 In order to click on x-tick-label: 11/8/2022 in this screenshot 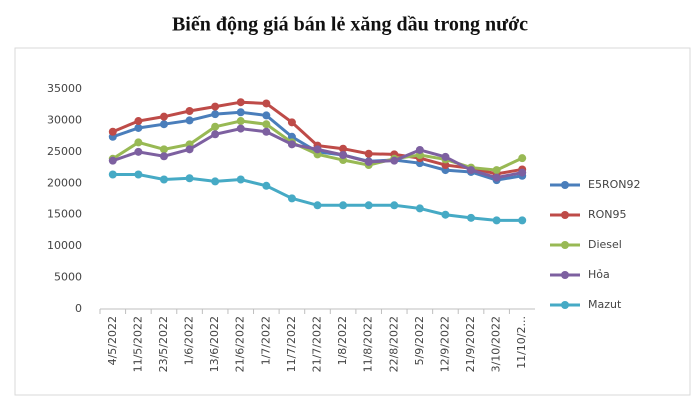, I will do `click(368, 344)`.